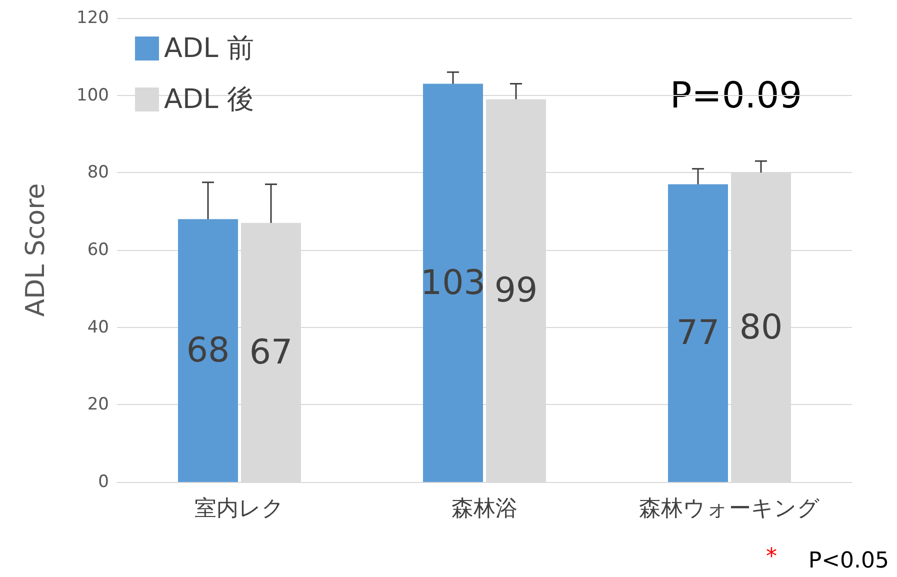 This screenshot has width=897, height=577. Describe the element at coordinates (239, 509) in the screenshot. I see `x-tick-label: 室内レク` at that location.